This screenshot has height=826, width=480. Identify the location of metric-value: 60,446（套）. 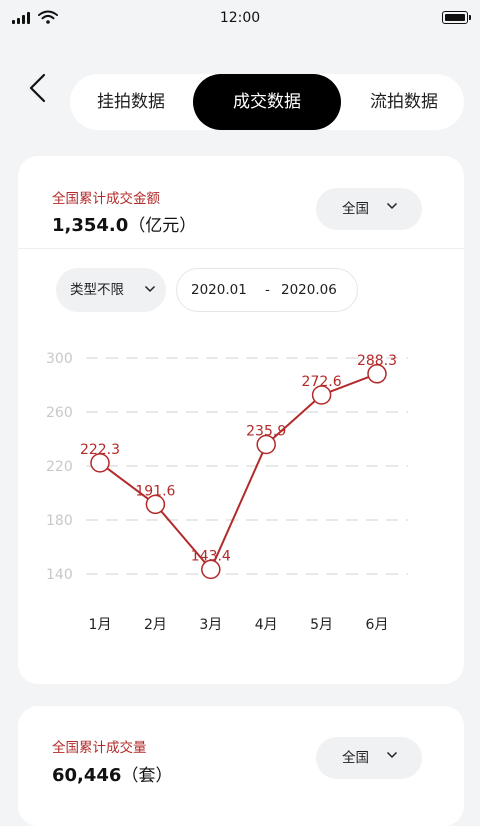
(112, 773).